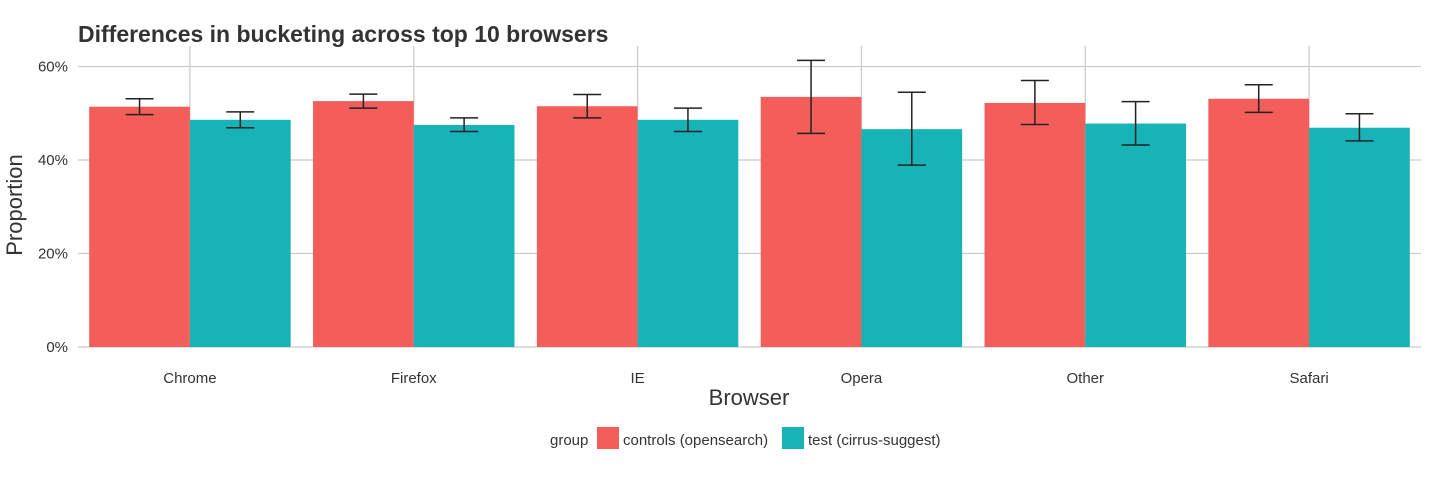  What do you see at coordinates (862, 378) in the screenshot?
I see `x-tick-label: Opera` at bounding box center [862, 378].